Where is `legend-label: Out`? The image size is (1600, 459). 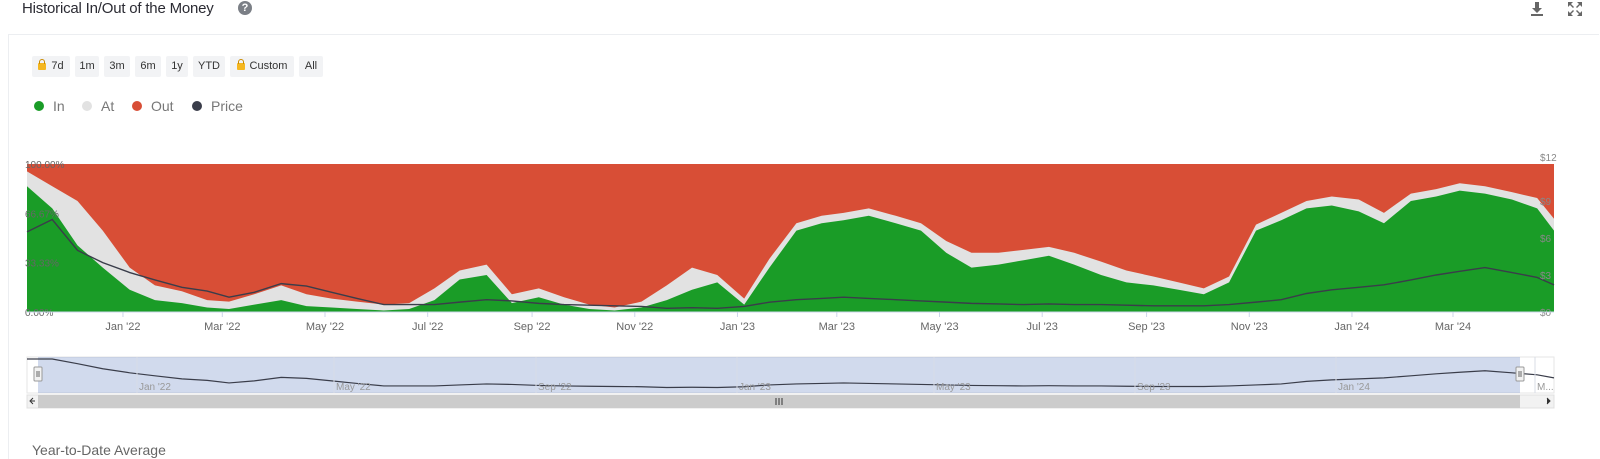
legend-label: Out is located at coordinates (162, 106).